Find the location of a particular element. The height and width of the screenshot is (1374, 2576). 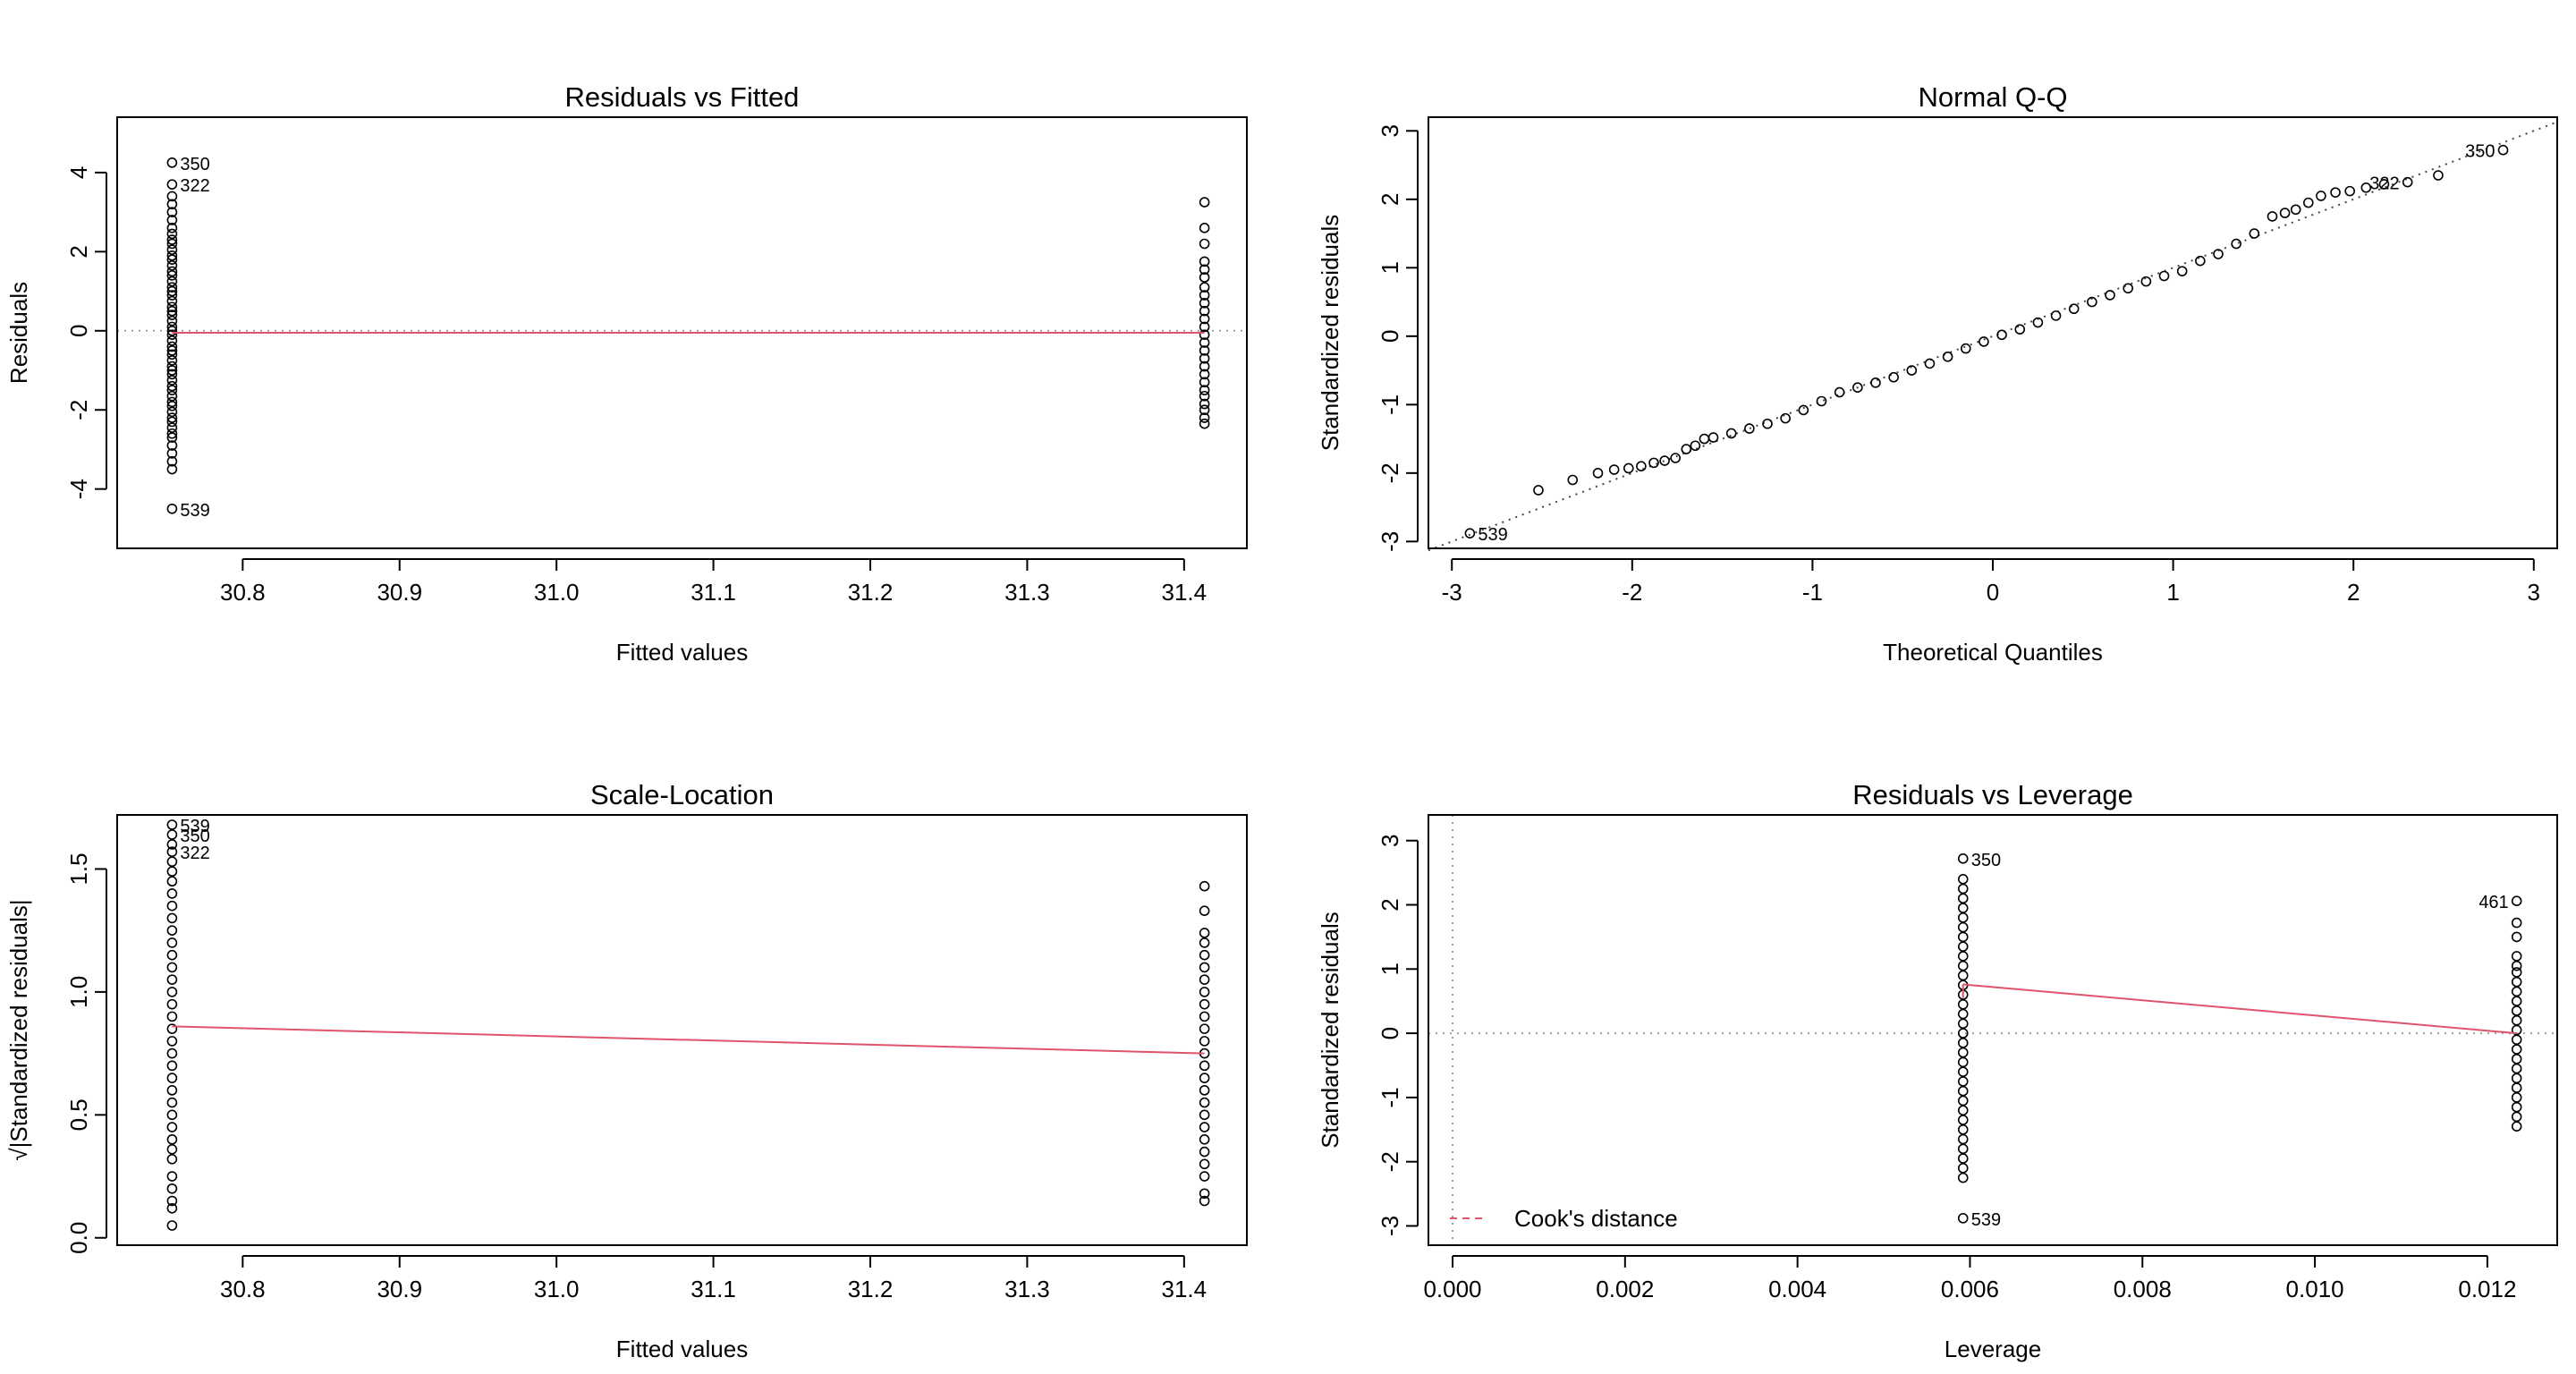

x-axis-label: Leverage is located at coordinates (1993, 1349).